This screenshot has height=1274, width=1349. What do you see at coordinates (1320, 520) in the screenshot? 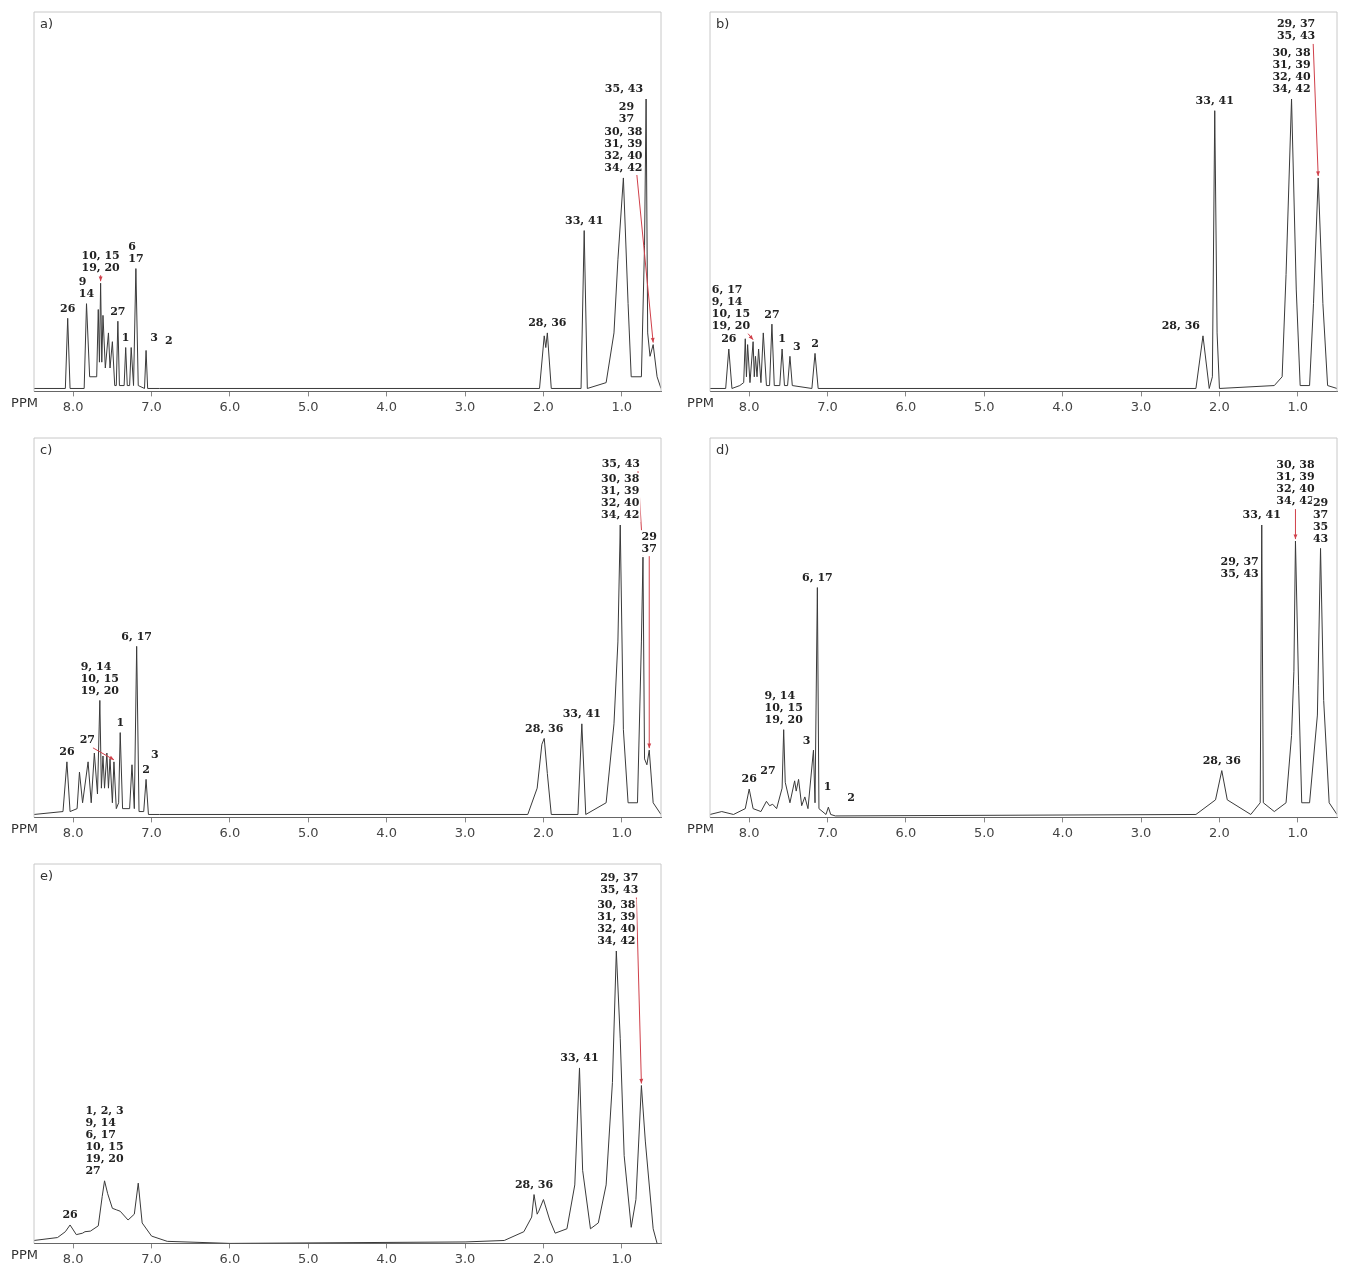
I see `annotation: 29 37 35 43` at bounding box center [1320, 520].